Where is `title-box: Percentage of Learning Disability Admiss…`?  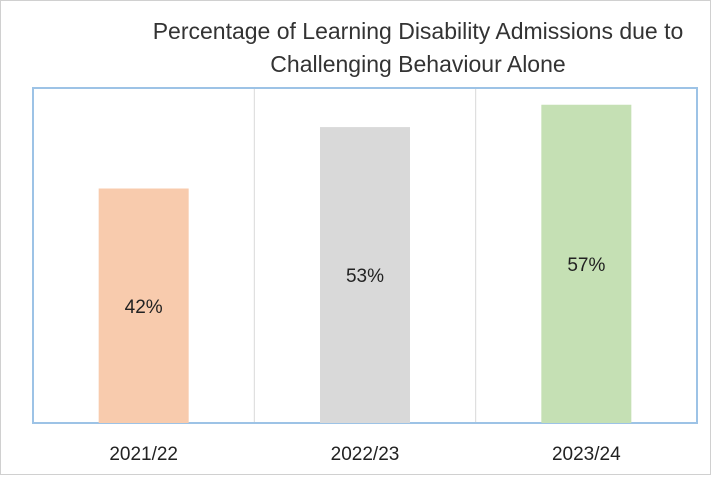
title-box: Percentage of Learning Disability Admiss… is located at coordinates (418, 47).